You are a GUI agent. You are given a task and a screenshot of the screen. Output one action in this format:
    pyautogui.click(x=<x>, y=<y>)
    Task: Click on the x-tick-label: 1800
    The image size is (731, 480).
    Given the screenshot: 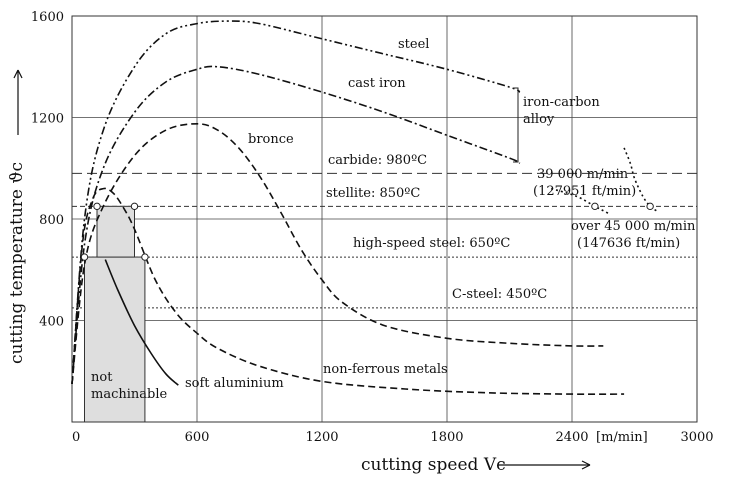 What is the action you would take?
    pyautogui.click(x=446, y=437)
    